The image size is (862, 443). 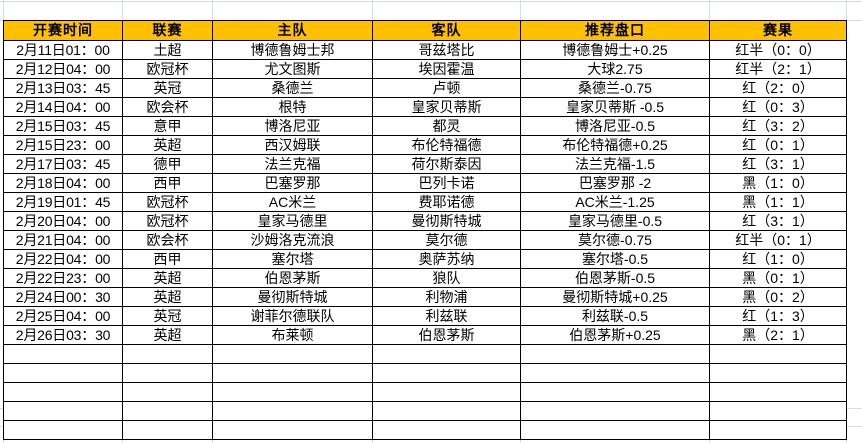 I want to click on cell-time: 2月20日04：00, so click(x=63, y=221).